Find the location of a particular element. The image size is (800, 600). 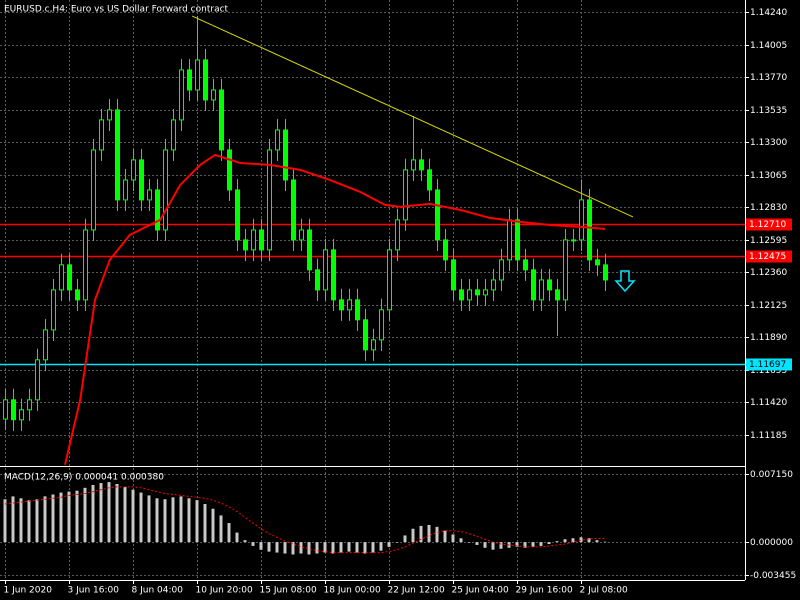

x-tick-label: 18 Jun 00:00 is located at coordinates (352, 591).